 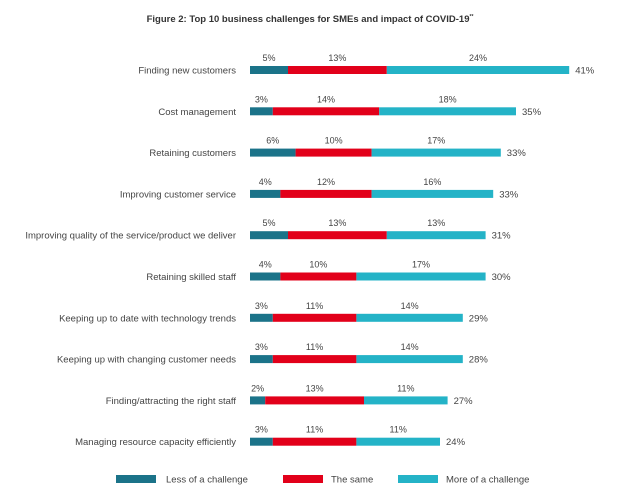 What do you see at coordinates (191, 277) in the screenshot?
I see `category-label: Retaining skilled staff` at bounding box center [191, 277].